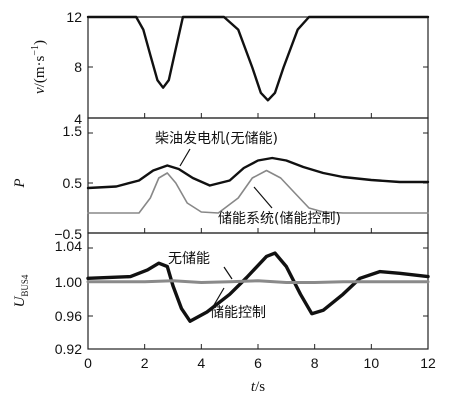 The image size is (450, 402). What do you see at coordinates (78, 67) in the screenshot?
I see `y-tick-label: 8` at bounding box center [78, 67].